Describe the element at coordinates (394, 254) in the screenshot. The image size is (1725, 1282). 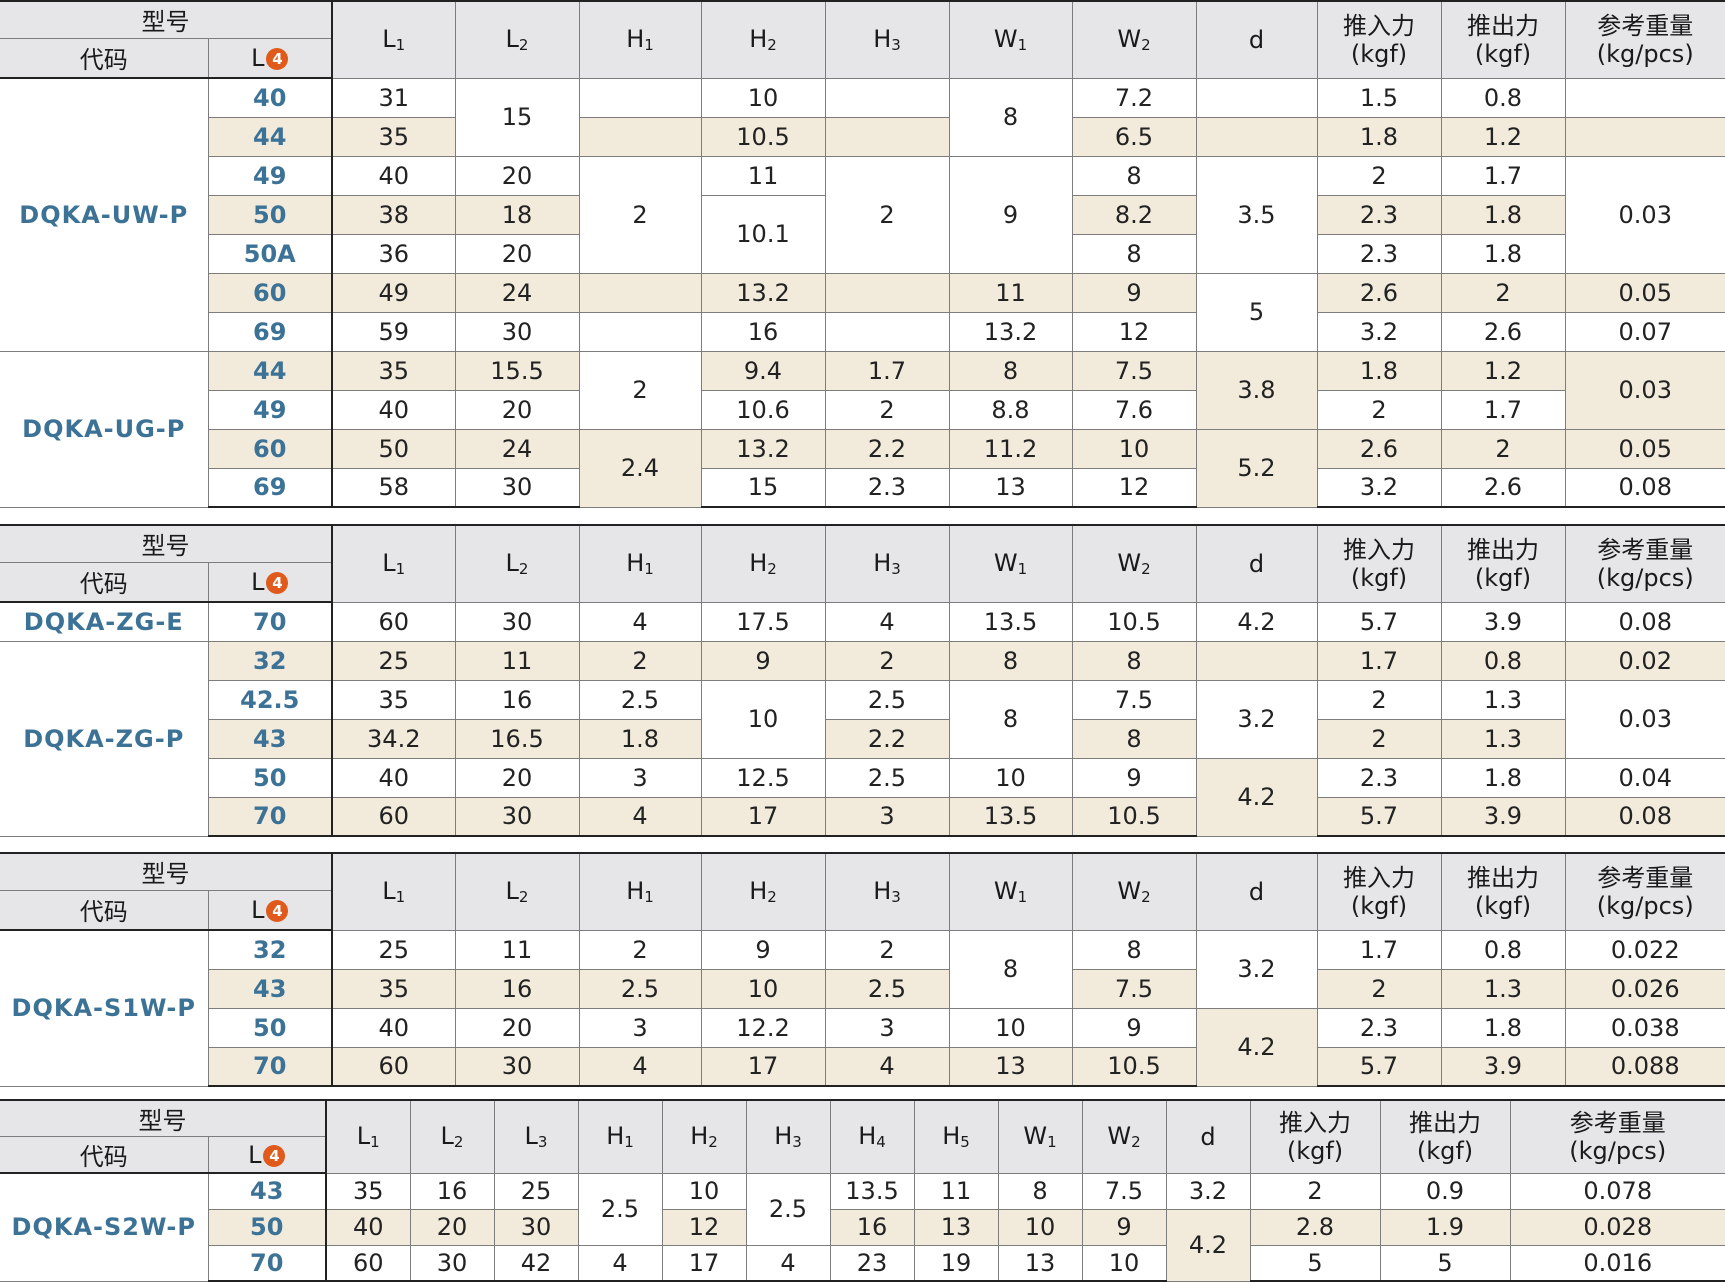
I see `cell-l1: 36` at that location.